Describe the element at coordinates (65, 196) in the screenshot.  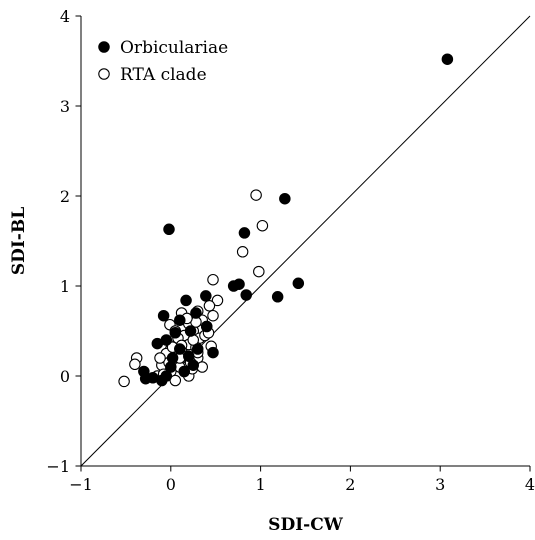
I see `y-tick-label: 2` at that location.